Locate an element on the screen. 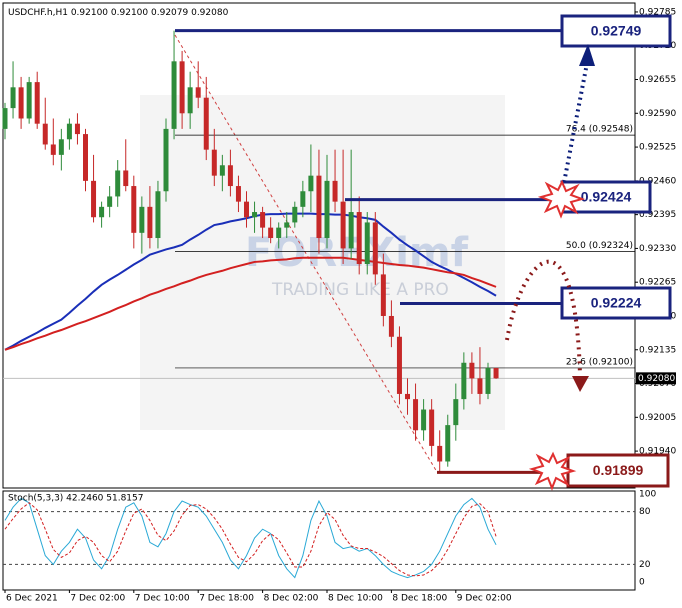 This screenshot has height=608, width=682. current-price-label: 0.92080 is located at coordinates (656, 379).